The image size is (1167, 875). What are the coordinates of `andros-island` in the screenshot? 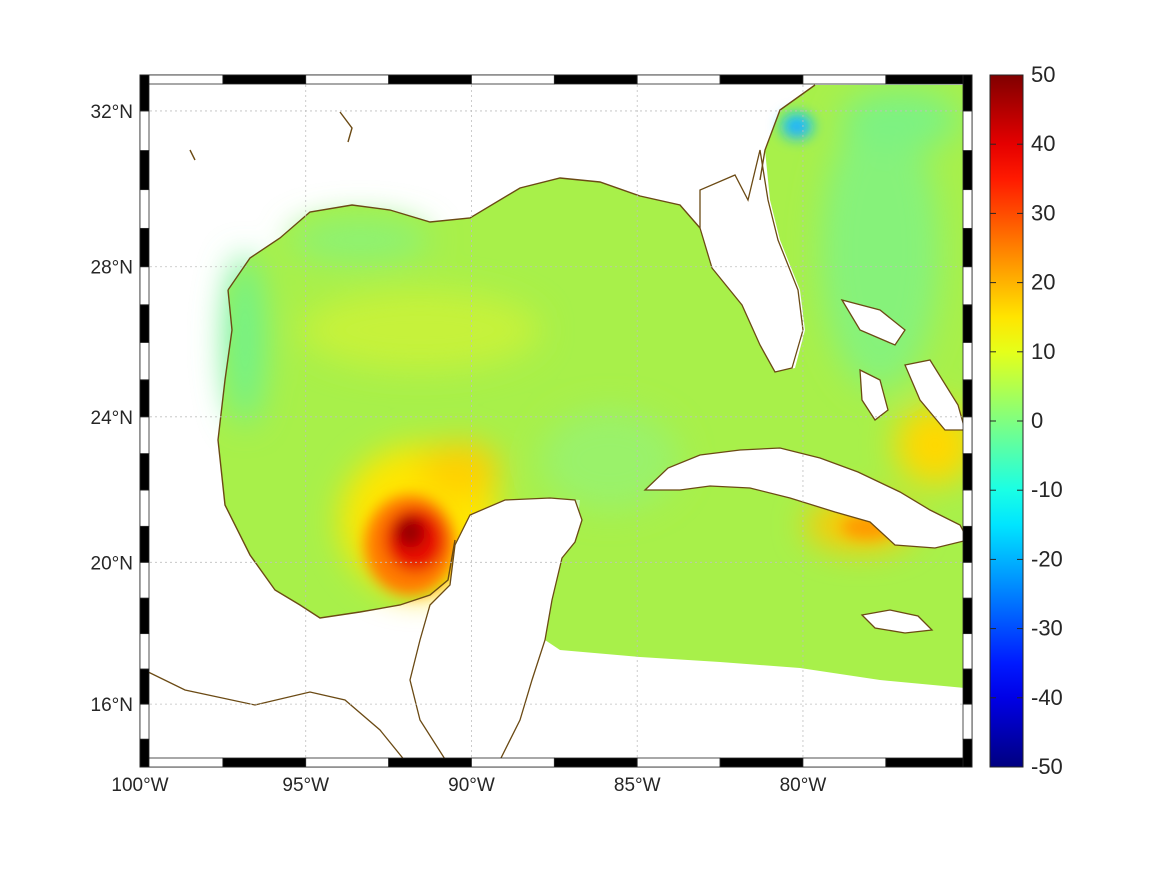 It's located at (874, 394).